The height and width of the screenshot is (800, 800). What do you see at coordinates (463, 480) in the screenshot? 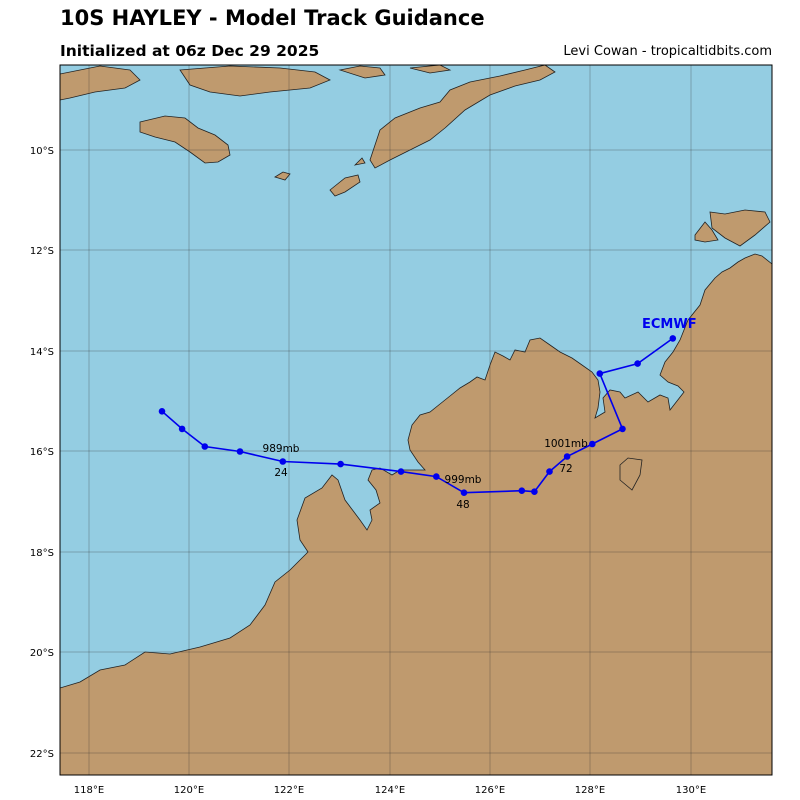
I see `pressure-label-48h: 999mb` at bounding box center [463, 480].